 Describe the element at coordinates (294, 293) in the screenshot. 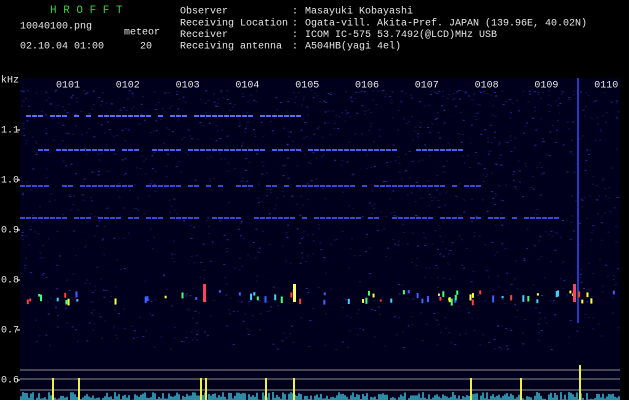

I see `meteor-head` at that location.